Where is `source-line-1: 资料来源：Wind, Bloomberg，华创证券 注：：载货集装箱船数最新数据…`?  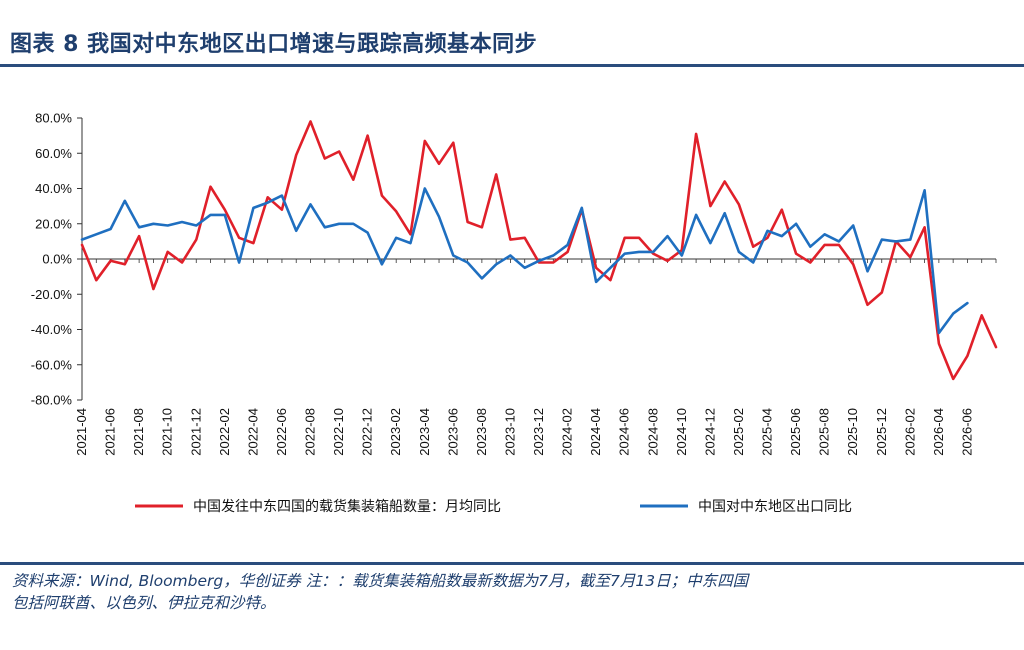
source-line-1: 资料来源：Wind, Bloomberg，华创证券 注：：载货集装箱船数最新数据… is located at coordinates (380, 581).